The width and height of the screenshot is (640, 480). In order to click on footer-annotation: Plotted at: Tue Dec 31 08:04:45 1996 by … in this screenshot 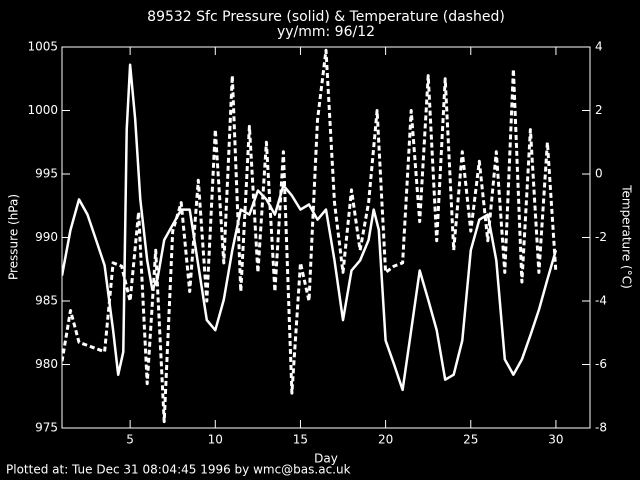, I will do `click(178, 470)`.